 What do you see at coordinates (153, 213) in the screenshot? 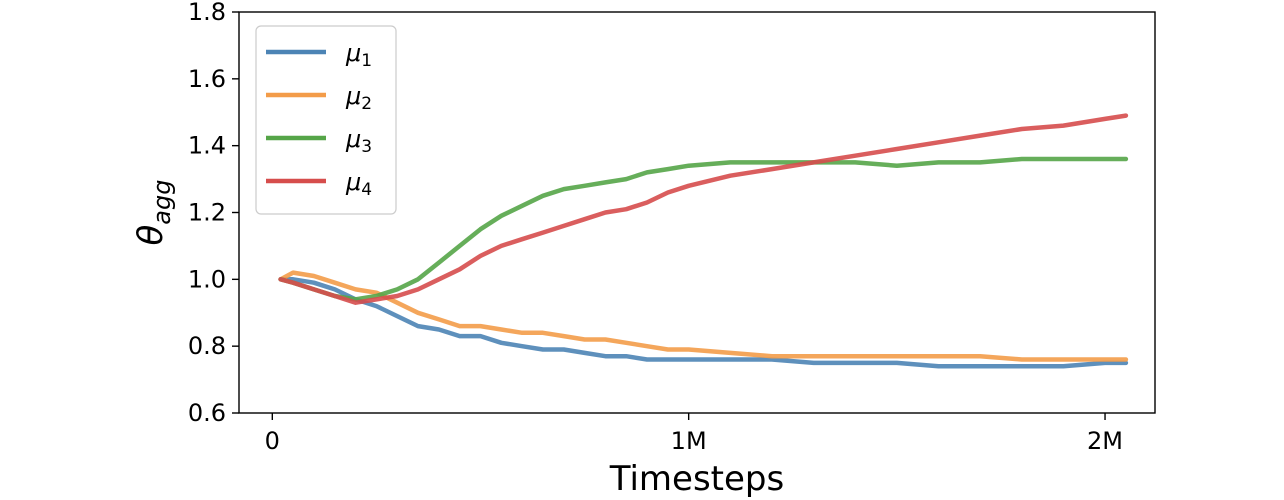
I see `y-axis-title: θagg` at bounding box center [153, 213].